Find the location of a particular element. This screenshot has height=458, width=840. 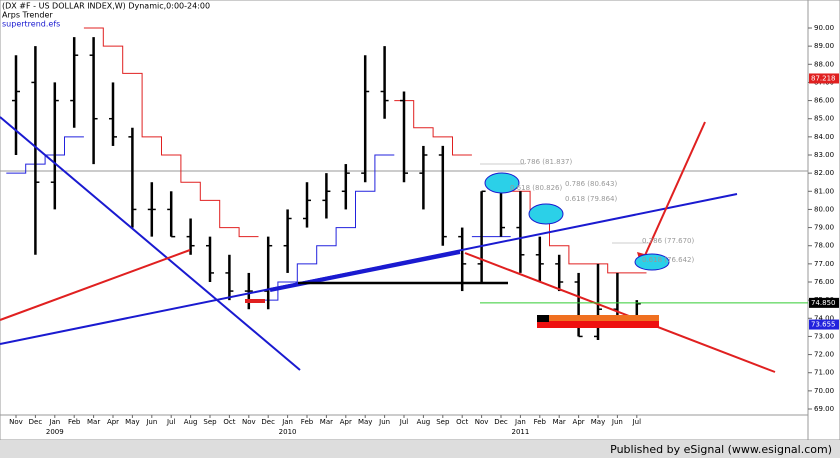

y-tick-label: 90.00 is located at coordinates (824, 28).